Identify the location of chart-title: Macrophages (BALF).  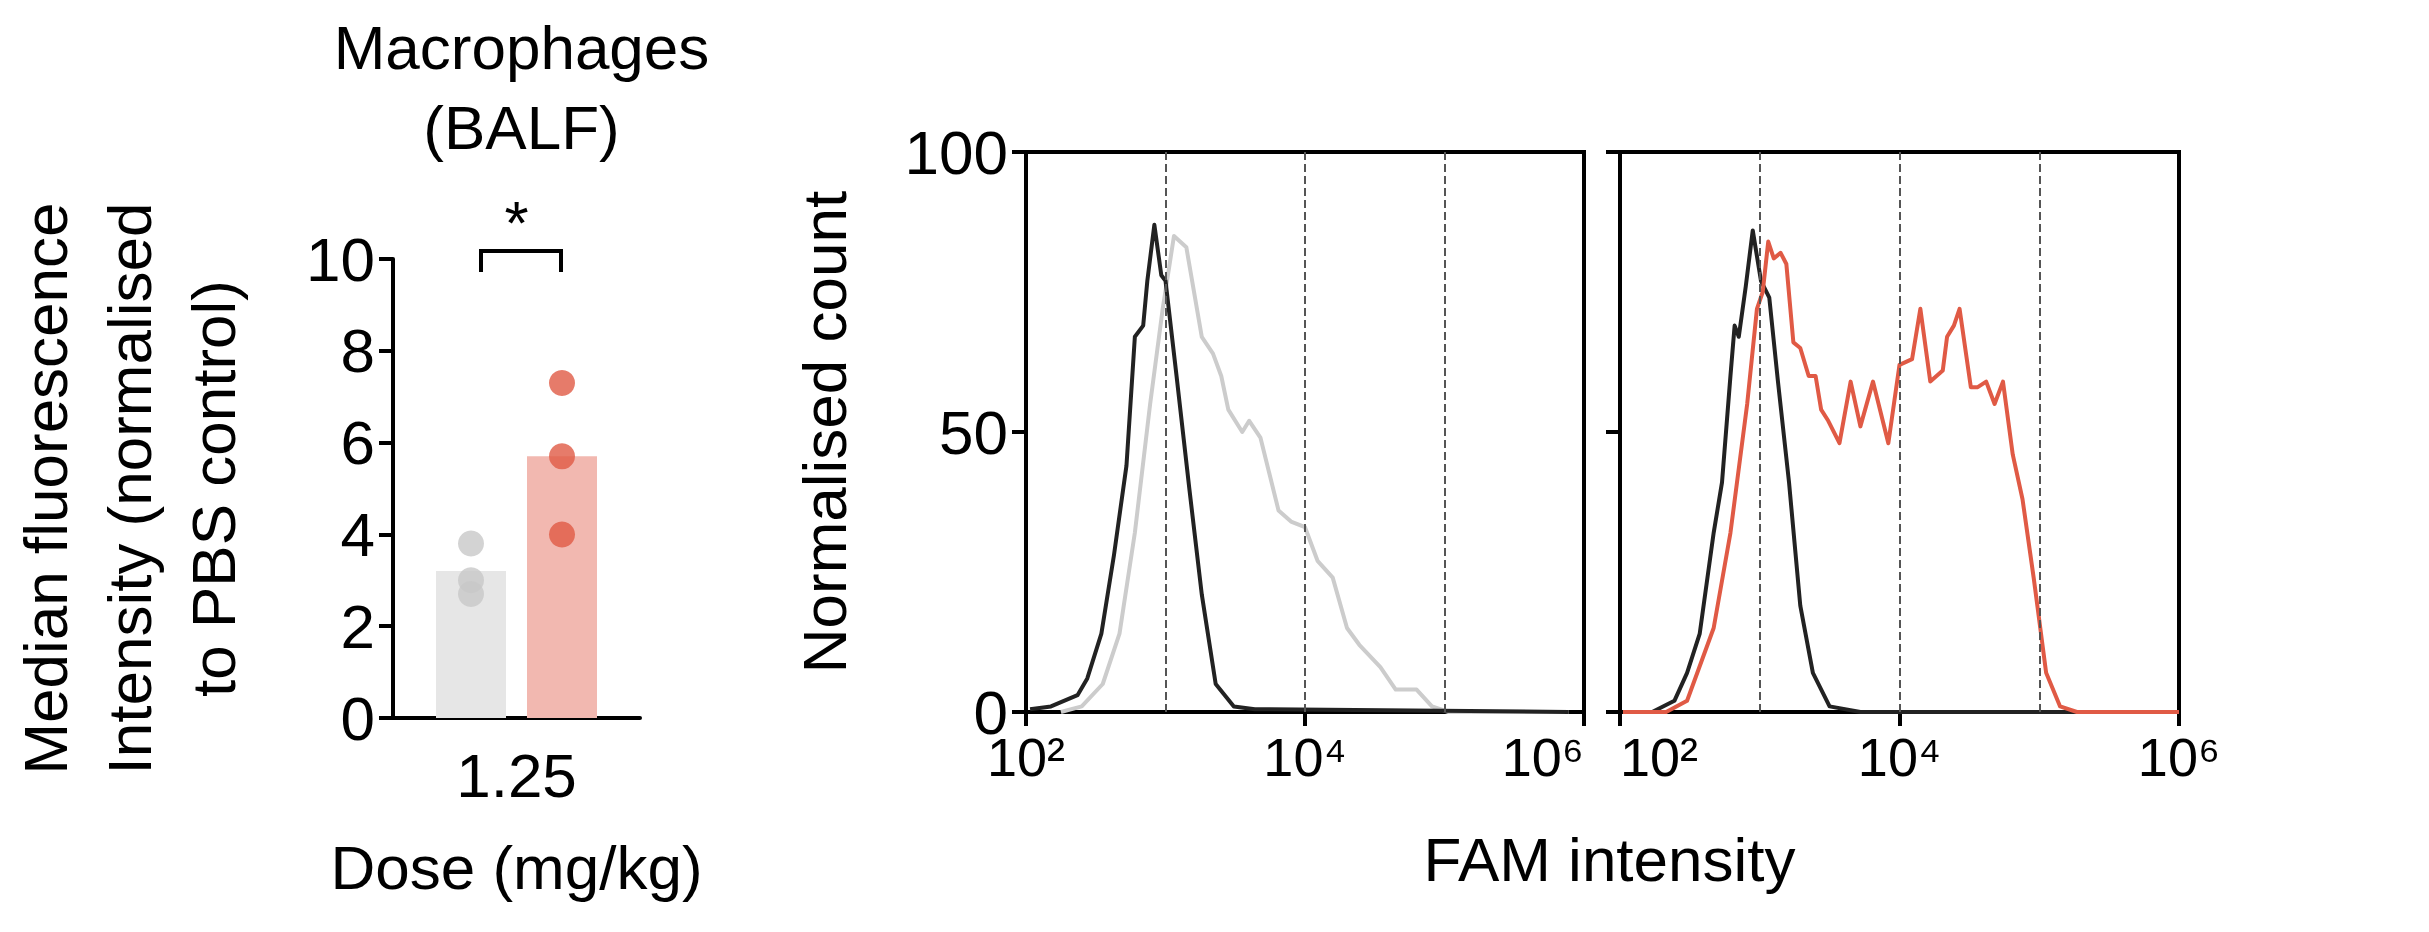
(521, 87).